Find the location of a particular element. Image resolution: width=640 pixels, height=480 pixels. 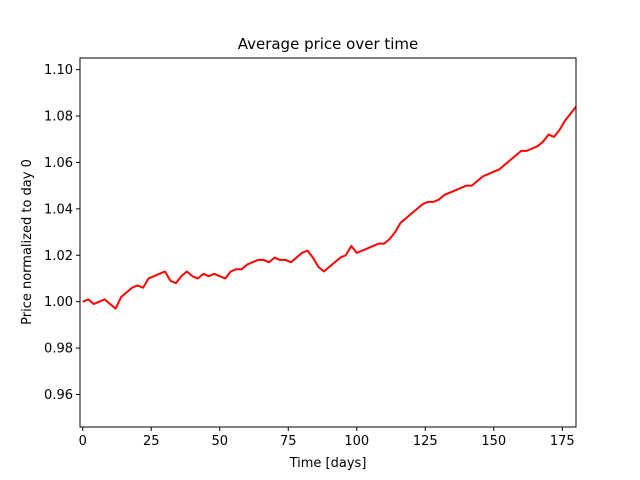

y-tick-label: 0.98 is located at coordinates (58, 349).